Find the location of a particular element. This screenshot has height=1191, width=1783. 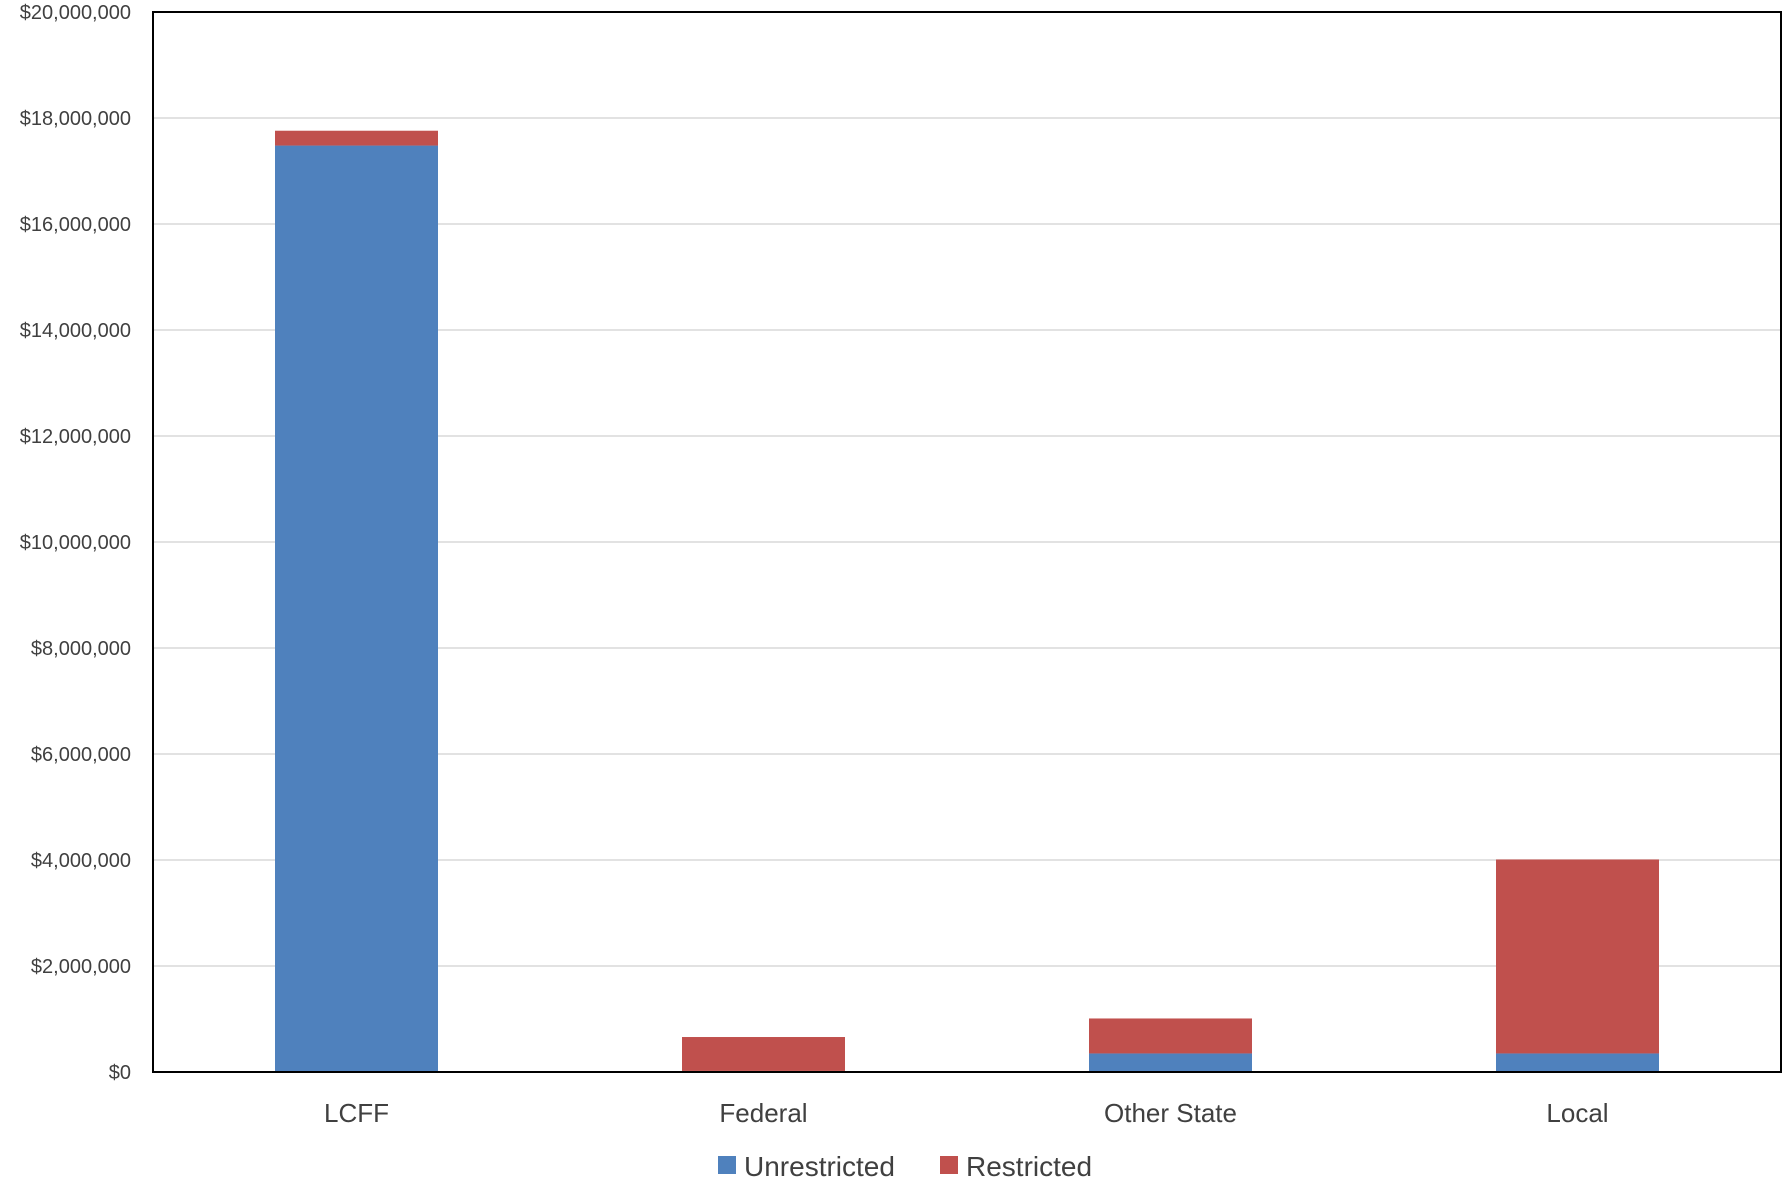

x-category-label: Federal is located at coordinates (763, 1113).